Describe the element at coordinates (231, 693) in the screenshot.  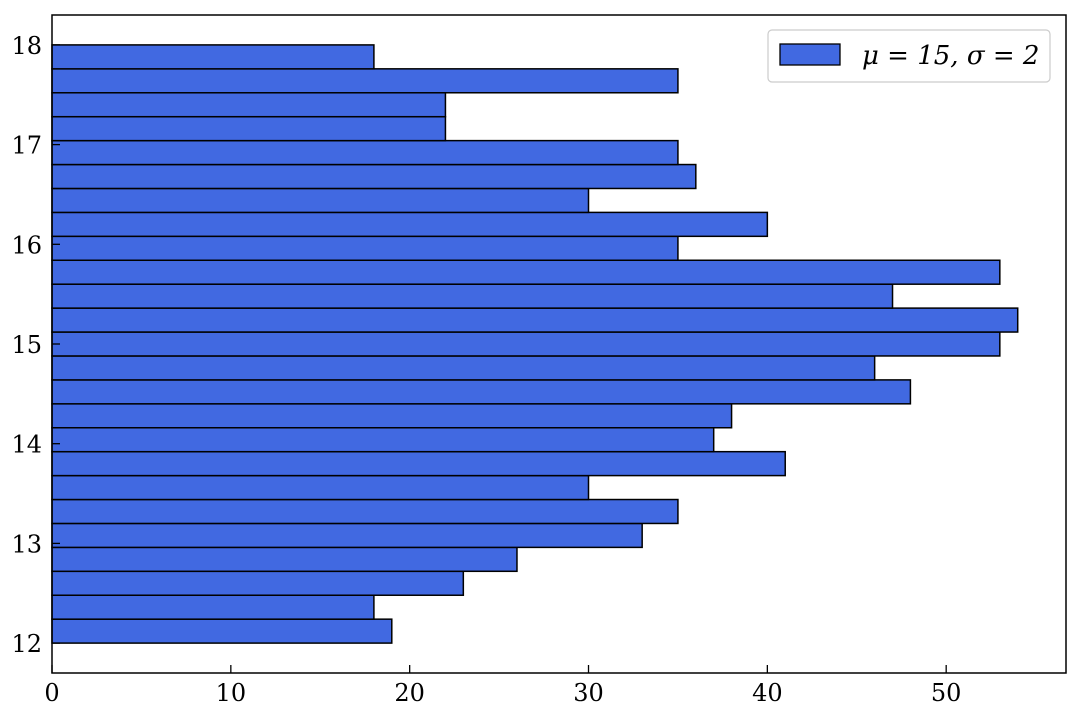
I see `x-tick-label: 10` at that location.